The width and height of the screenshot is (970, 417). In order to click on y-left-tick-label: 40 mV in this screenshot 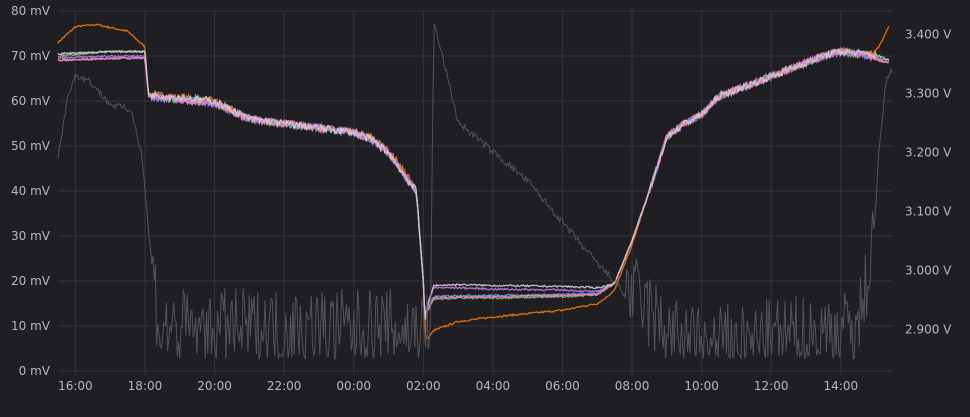, I will do `click(31, 191)`.